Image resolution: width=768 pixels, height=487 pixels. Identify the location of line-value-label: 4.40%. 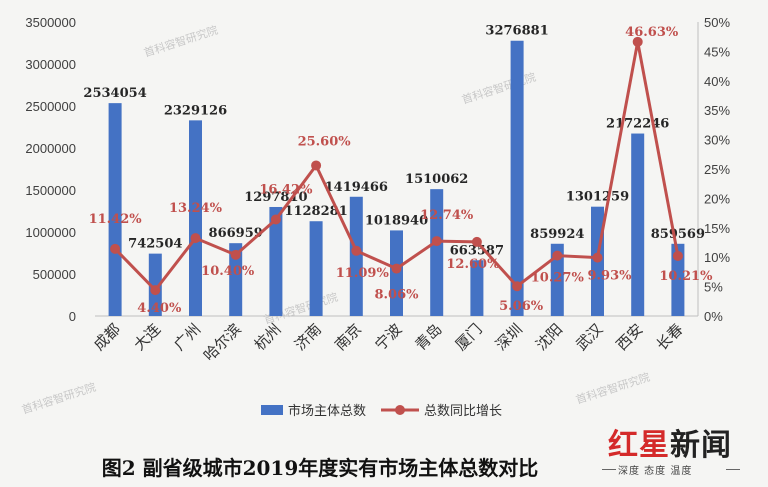
(159, 308).